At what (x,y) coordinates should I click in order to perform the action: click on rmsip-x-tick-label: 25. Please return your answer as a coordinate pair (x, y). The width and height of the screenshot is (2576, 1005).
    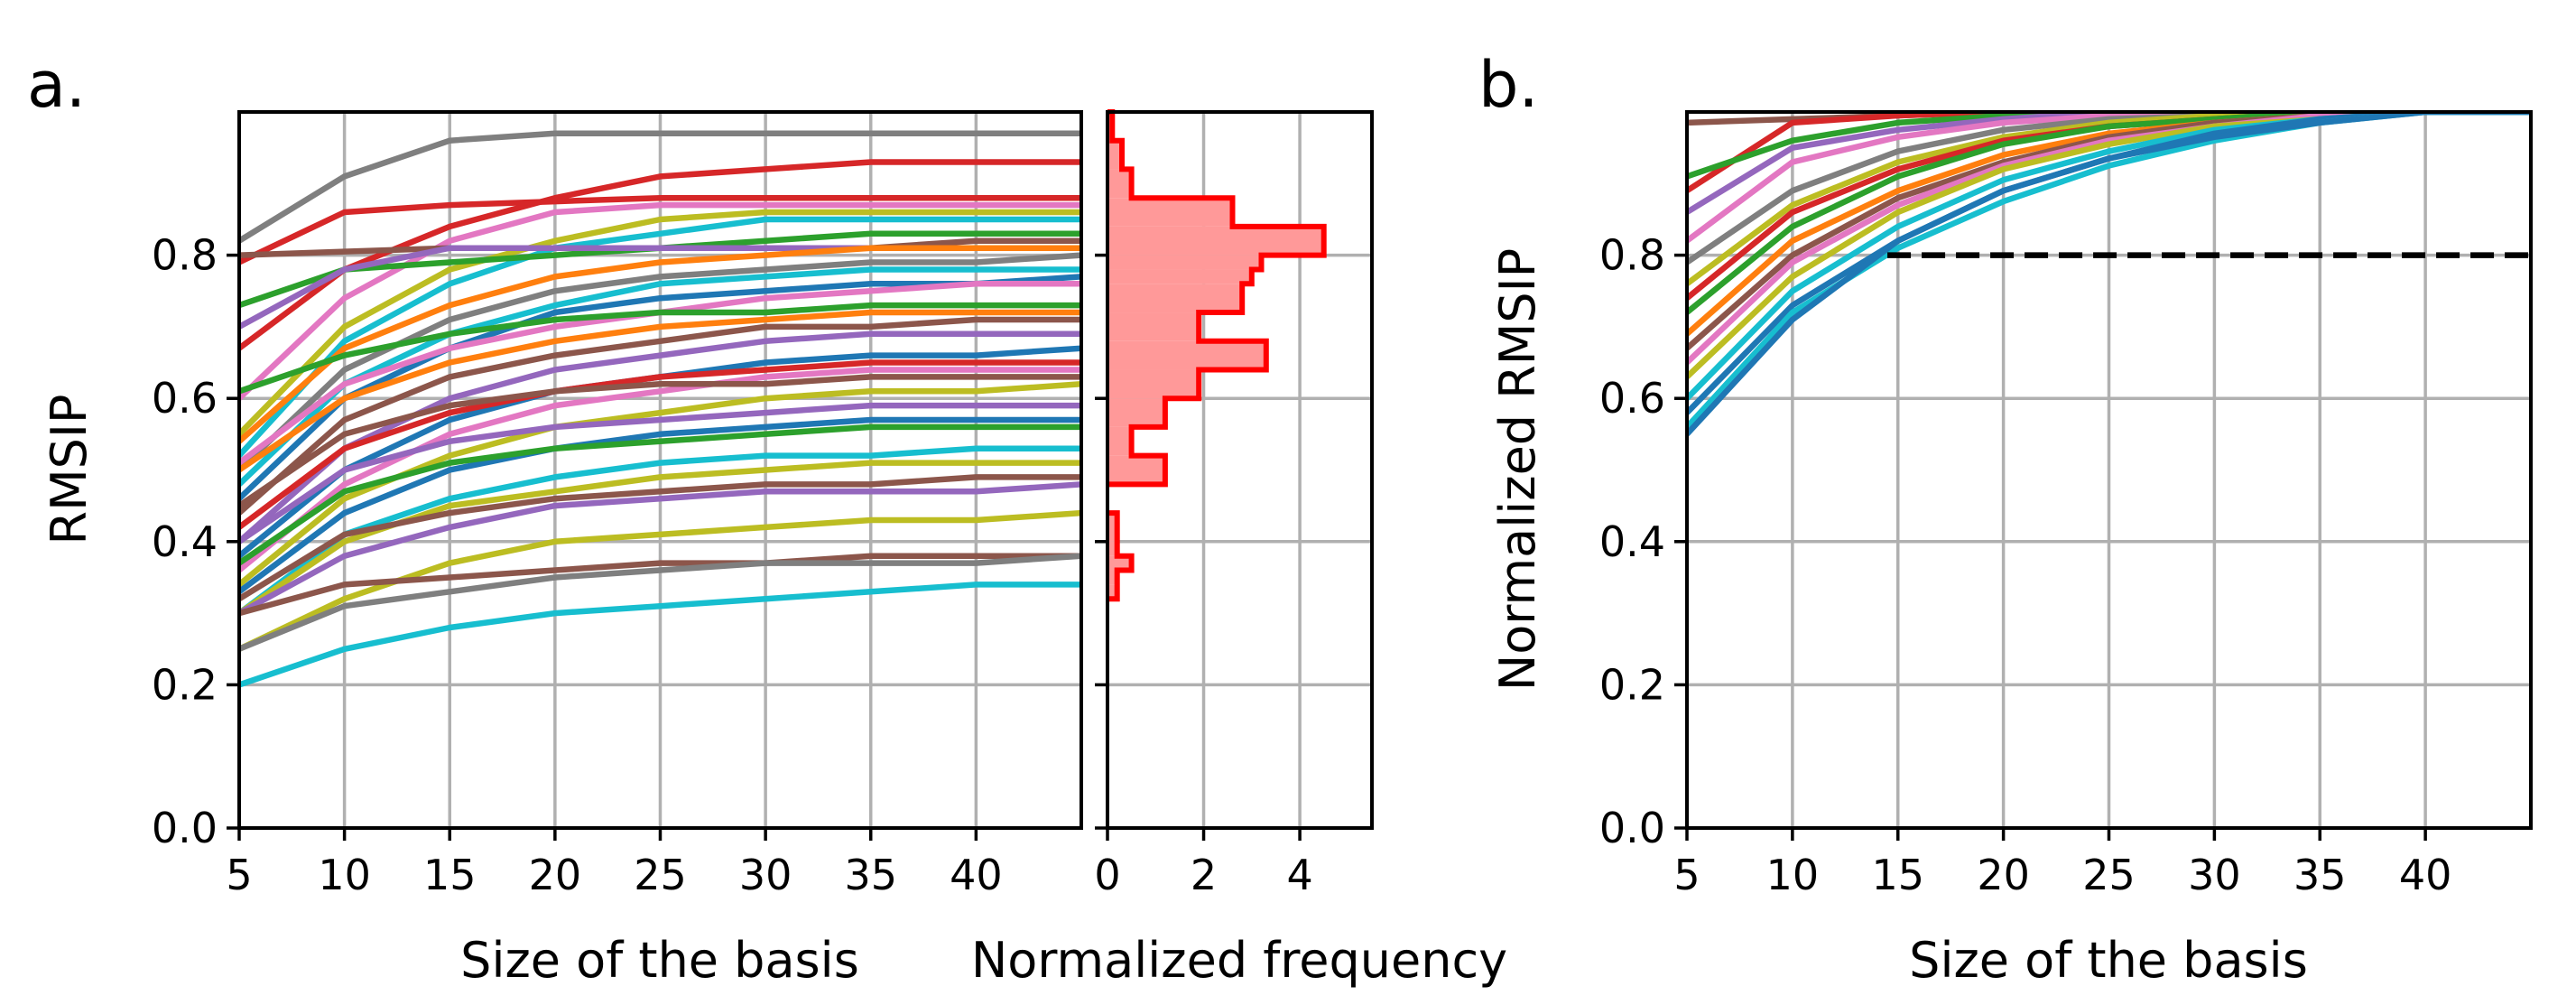
    Looking at the image, I should click on (660, 875).